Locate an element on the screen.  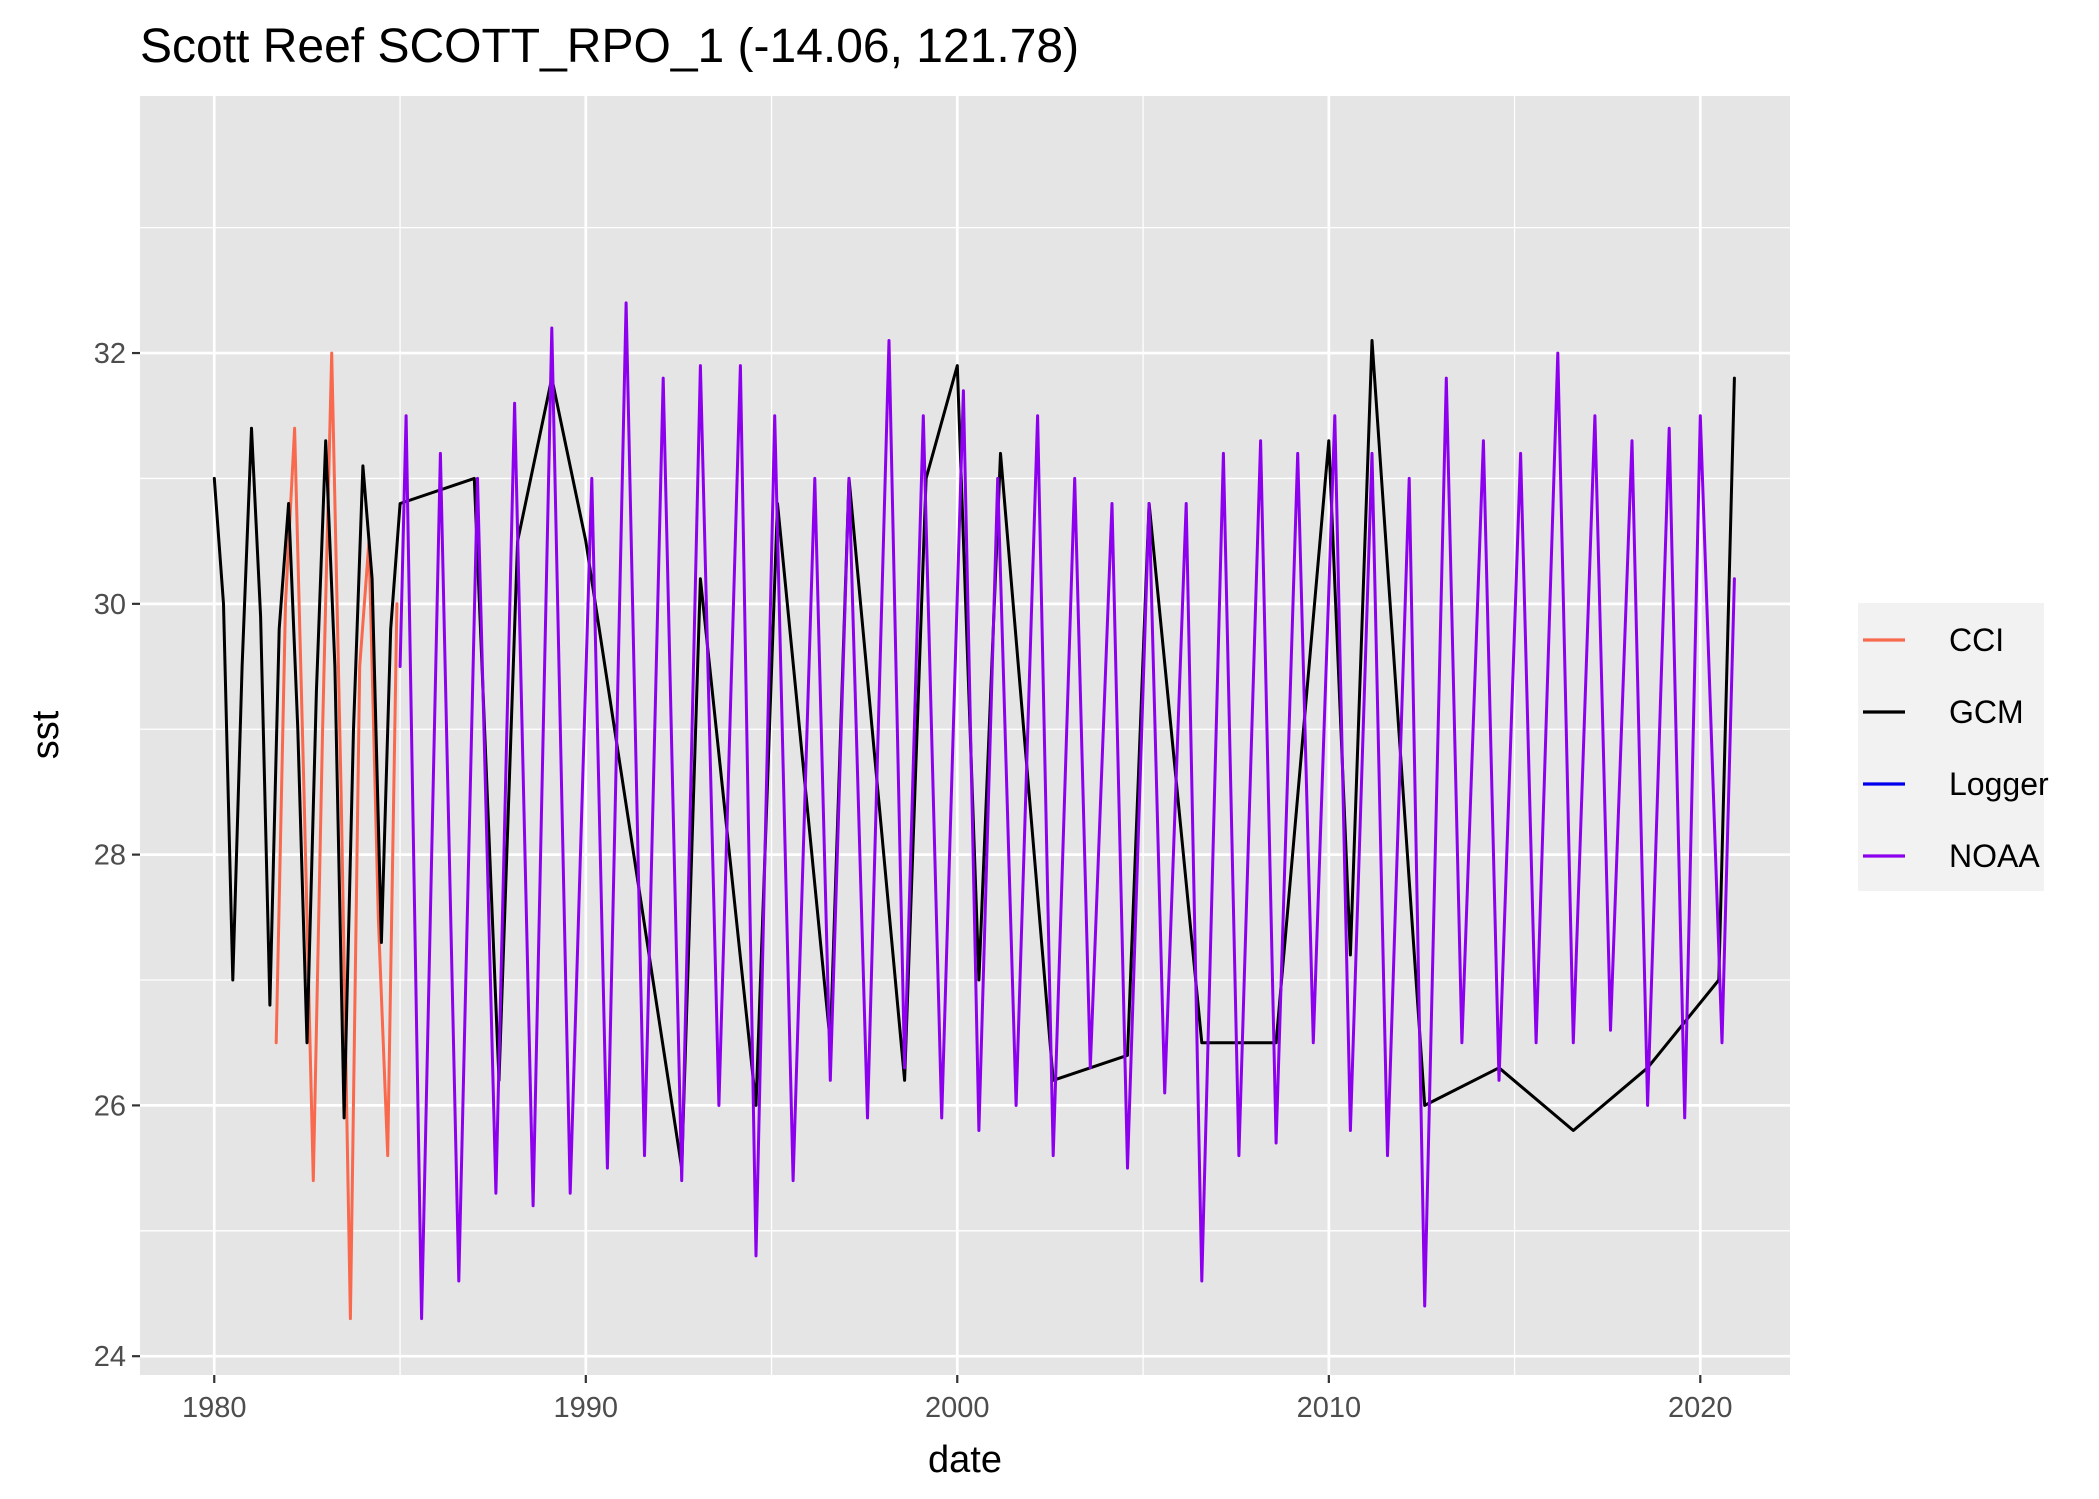
x-tick-label: 1980 is located at coordinates (214, 1408).